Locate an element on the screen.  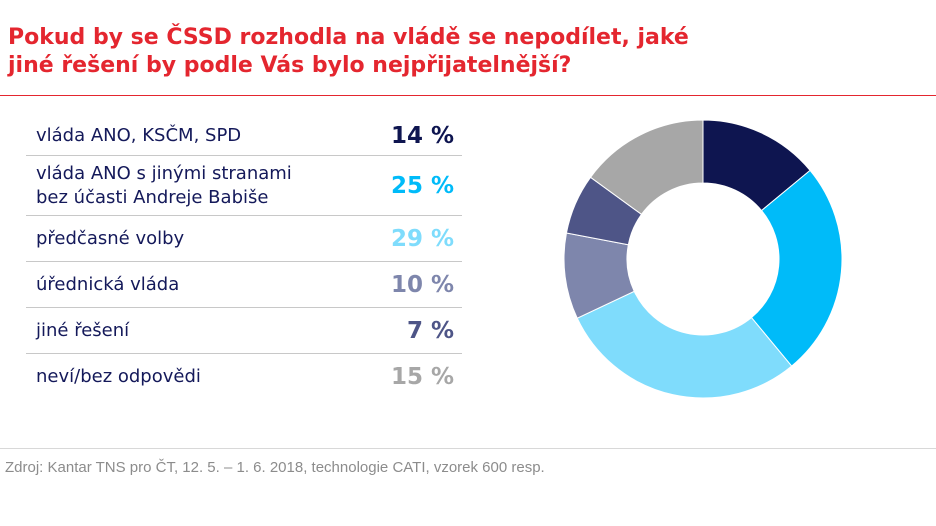
legend-label-line: předčasné volby is located at coordinates (110, 238).